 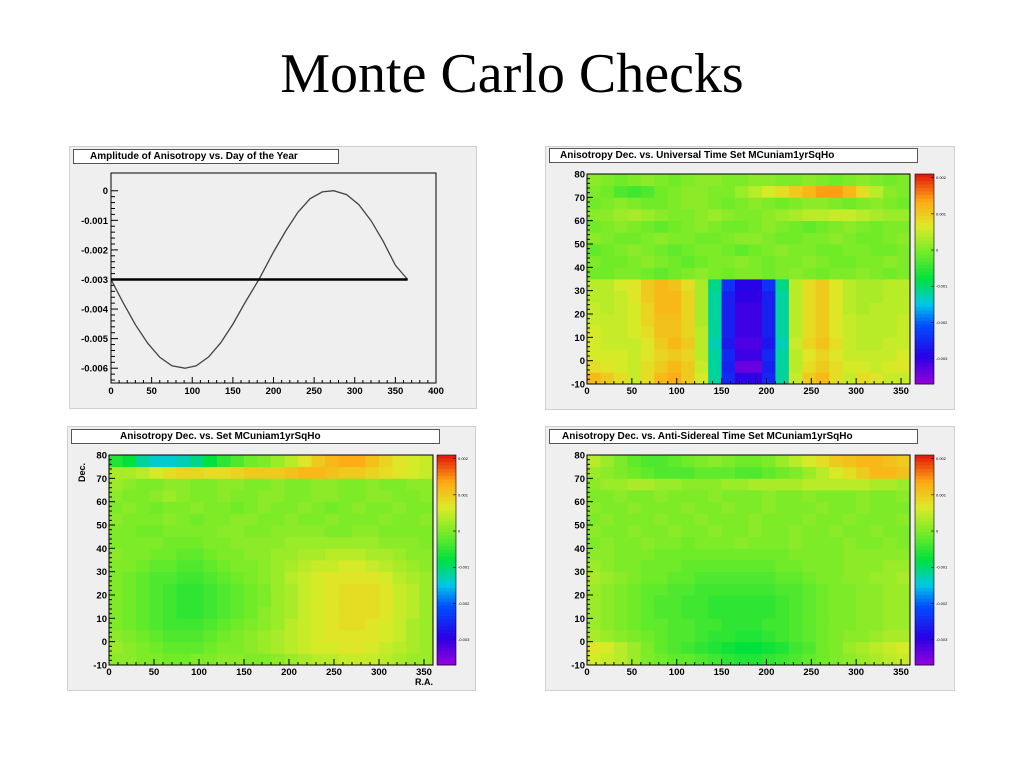 What do you see at coordinates (856, 672) in the screenshot?
I see `x-tick-label: 300` at bounding box center [856, 672].